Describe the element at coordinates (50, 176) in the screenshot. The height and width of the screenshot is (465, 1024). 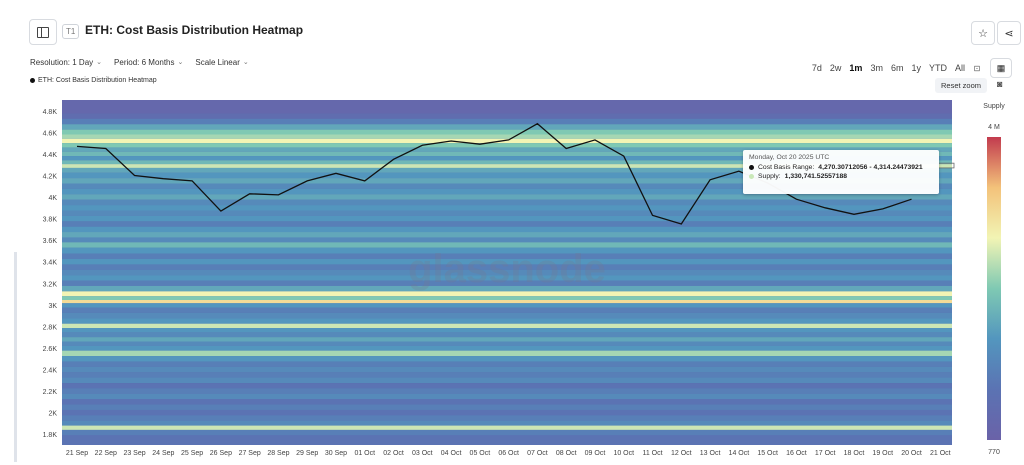
I see `y-tick-label: 4.2K` at that location.